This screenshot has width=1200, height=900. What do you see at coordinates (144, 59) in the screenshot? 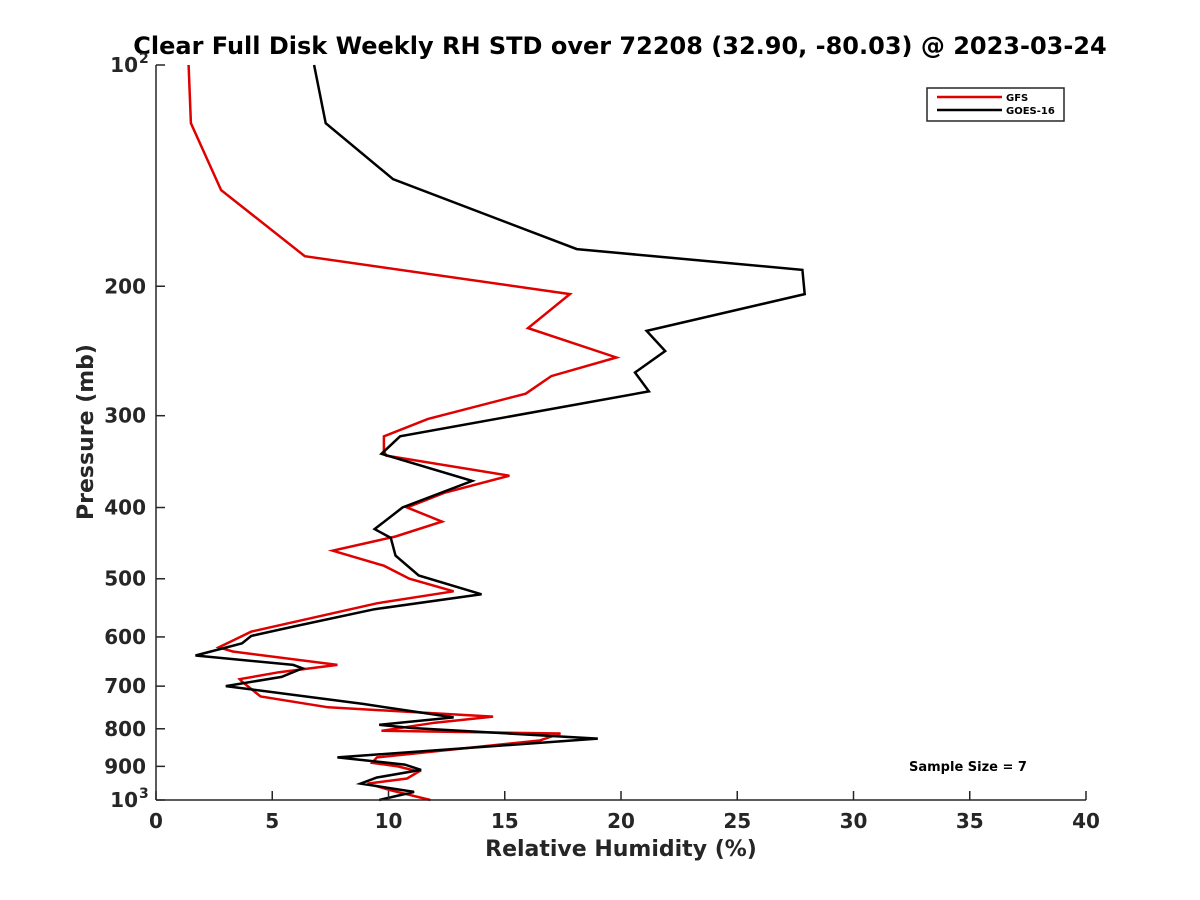
I see `y-tick-exponent: 2` at bounding box center [144, 59].